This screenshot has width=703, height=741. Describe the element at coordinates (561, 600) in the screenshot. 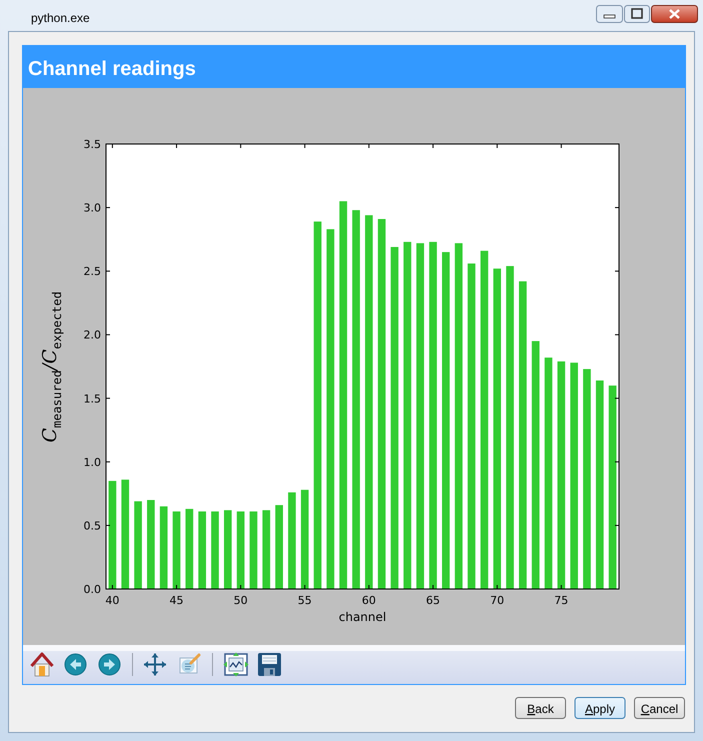

I see `x-tick-label: 75` at that location.